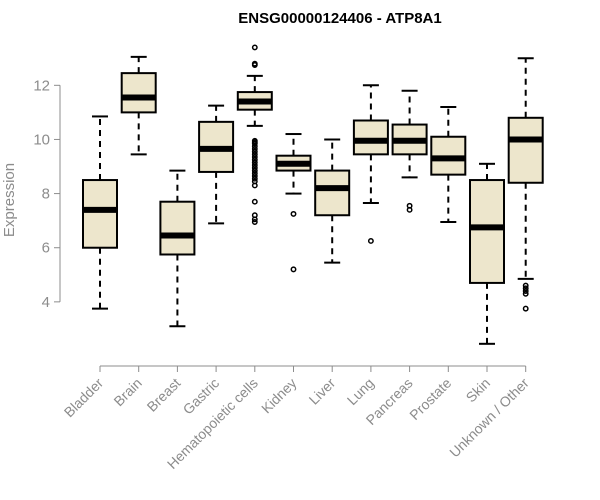  What do you see at coordinates (84, 398) in the screenshot?
I see `x-tick-label: Bladder` at bounding box center [84, 398].